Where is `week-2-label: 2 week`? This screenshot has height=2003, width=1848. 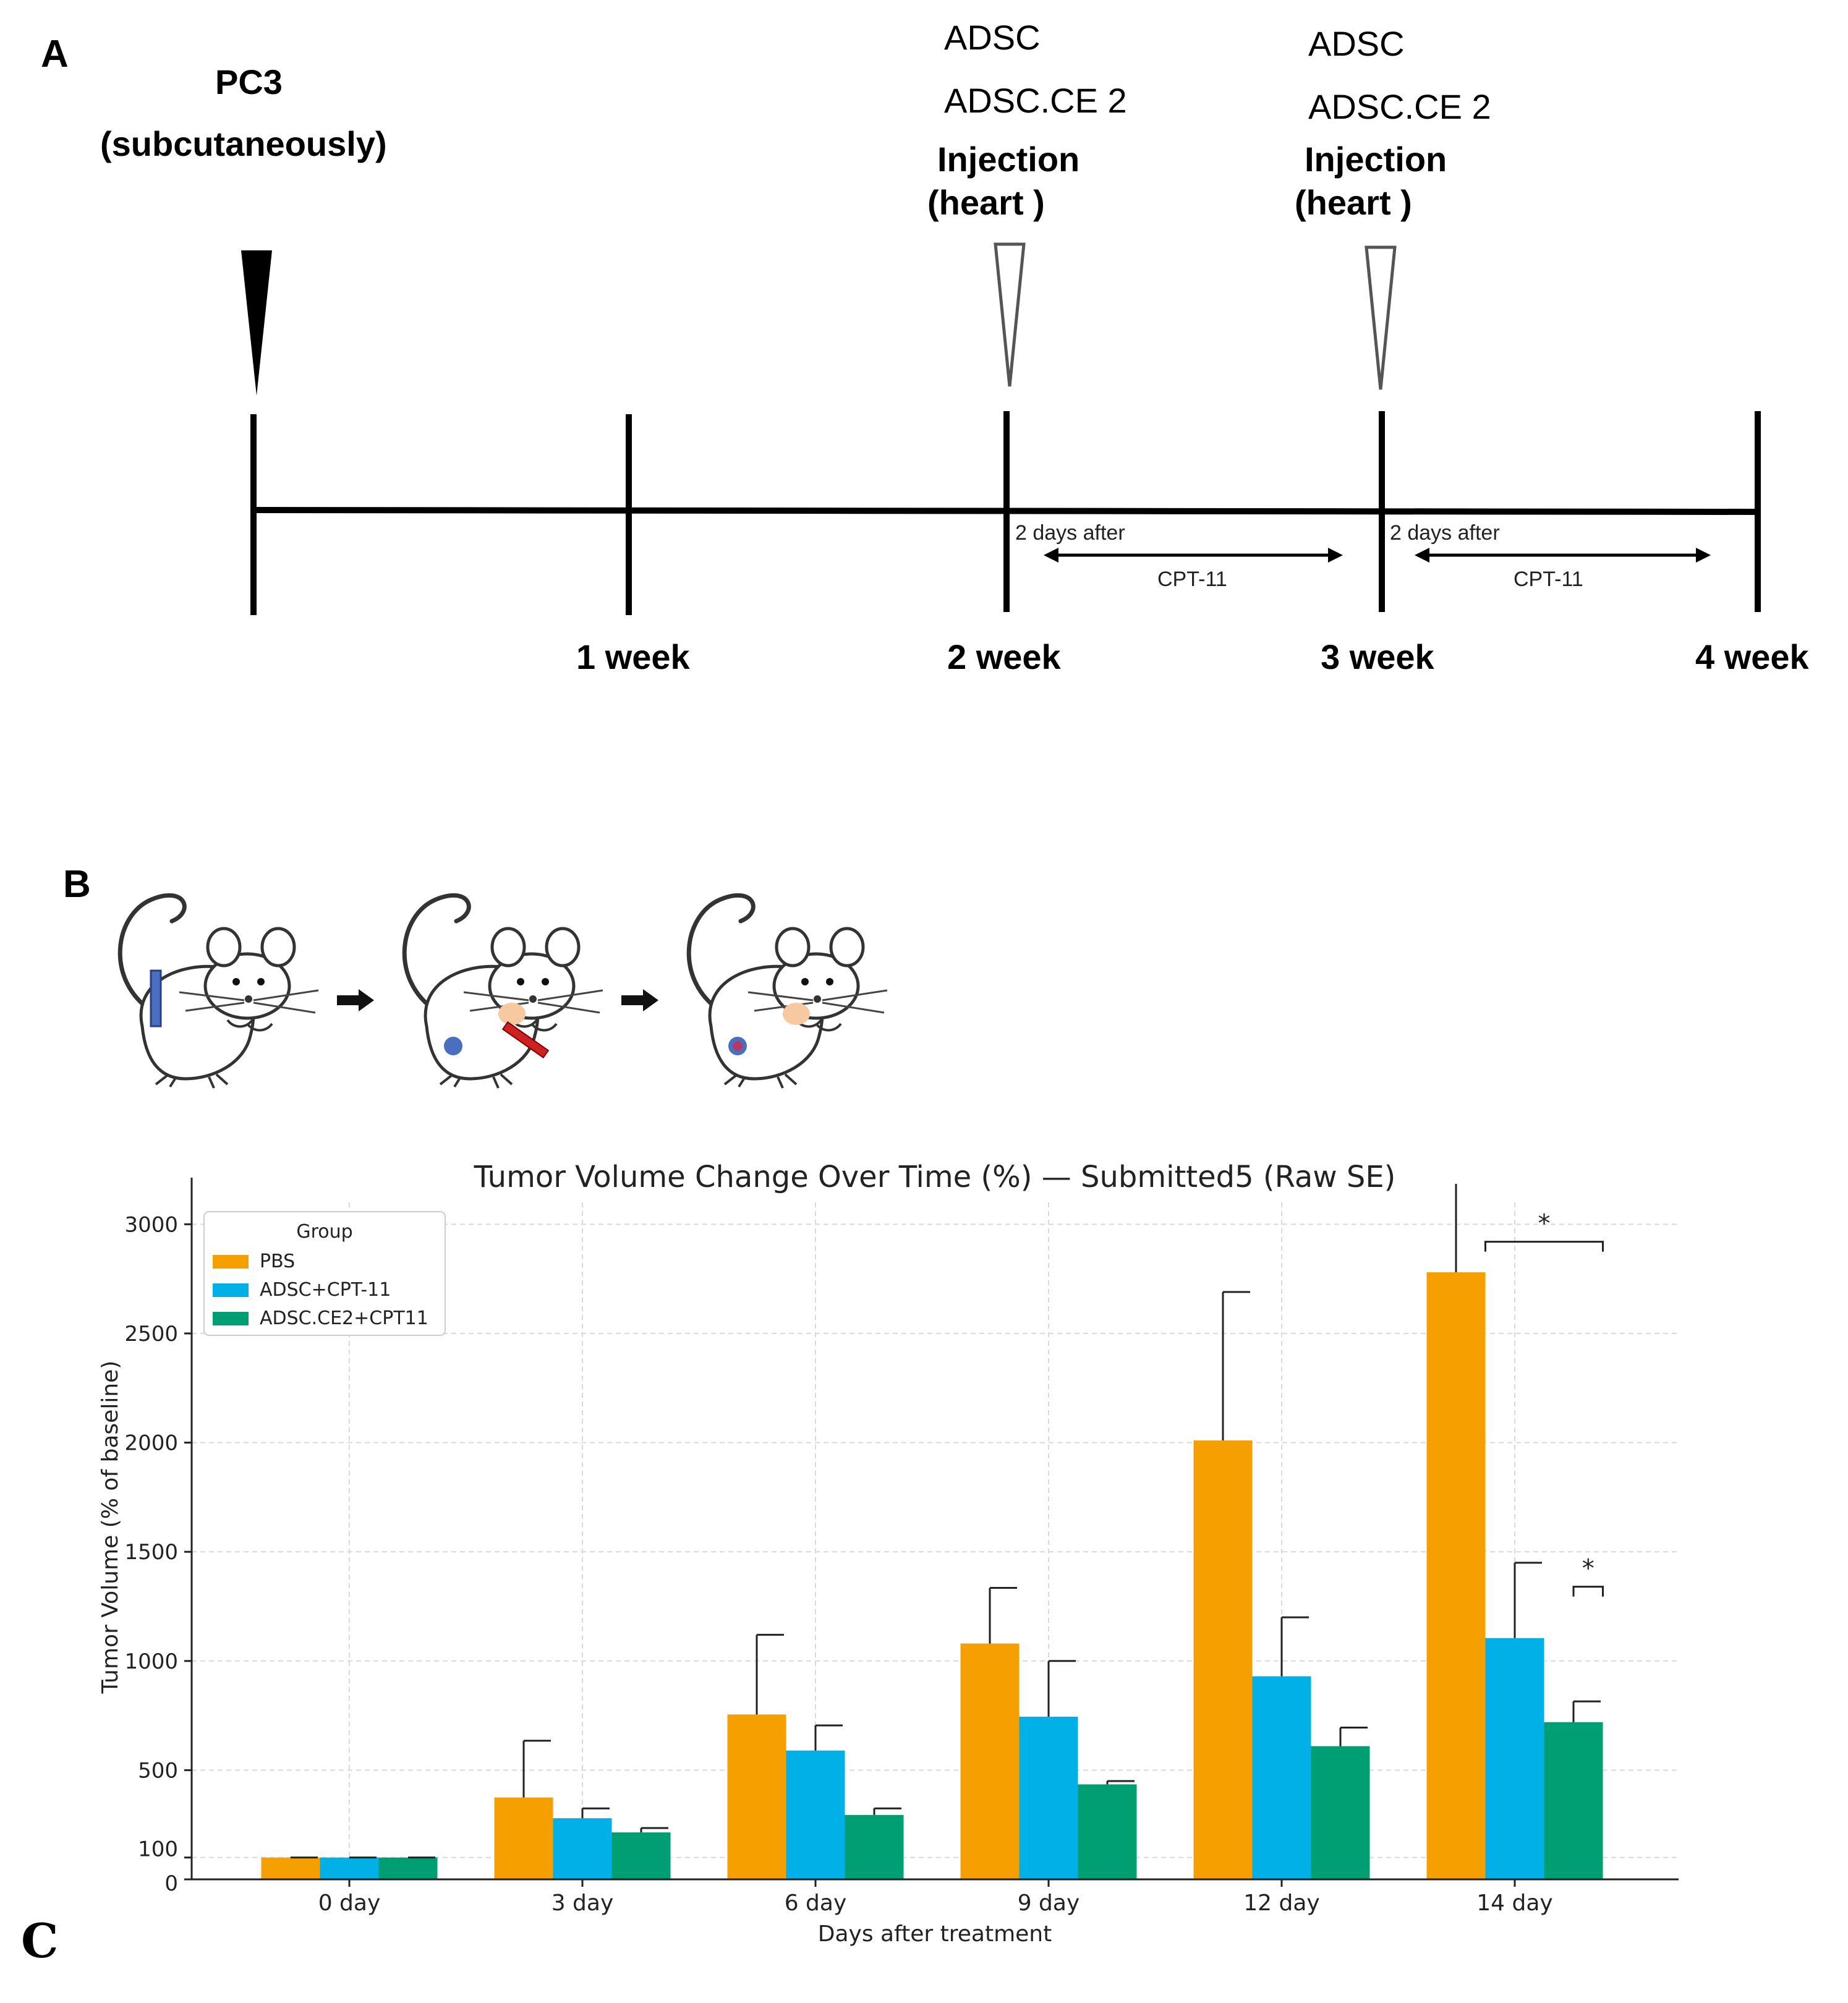 week-2-label: 2 week is located at coordinates (1004, 656).